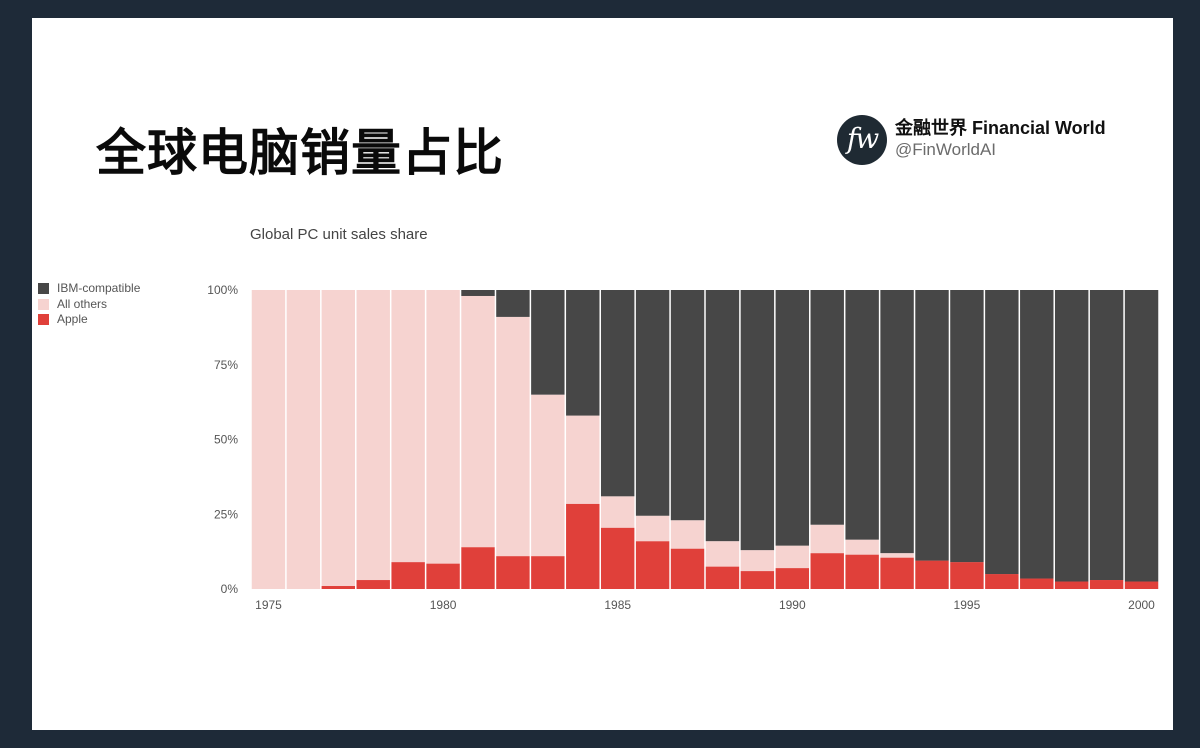 The height and width of the screenshot is (748, 1200). What do you see at coordinates (226, 514) in the screenshot?
I see `y-tick-label: 25%` at bounding box center [226, 514].